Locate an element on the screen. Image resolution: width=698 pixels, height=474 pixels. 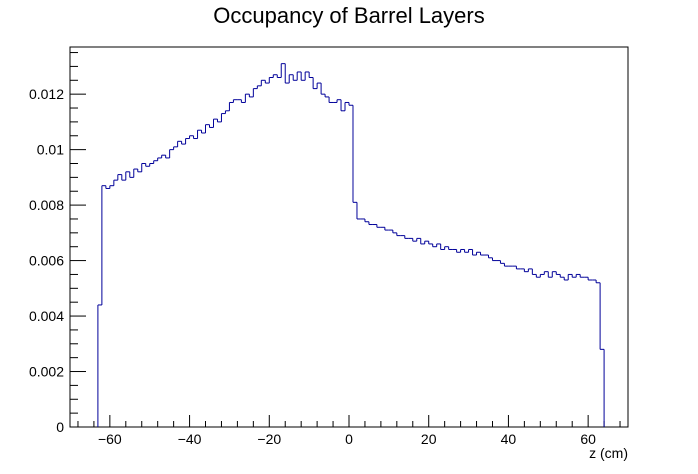
chart-title: Occupancy of Barrel Layers is located at coordinates (348, 15).